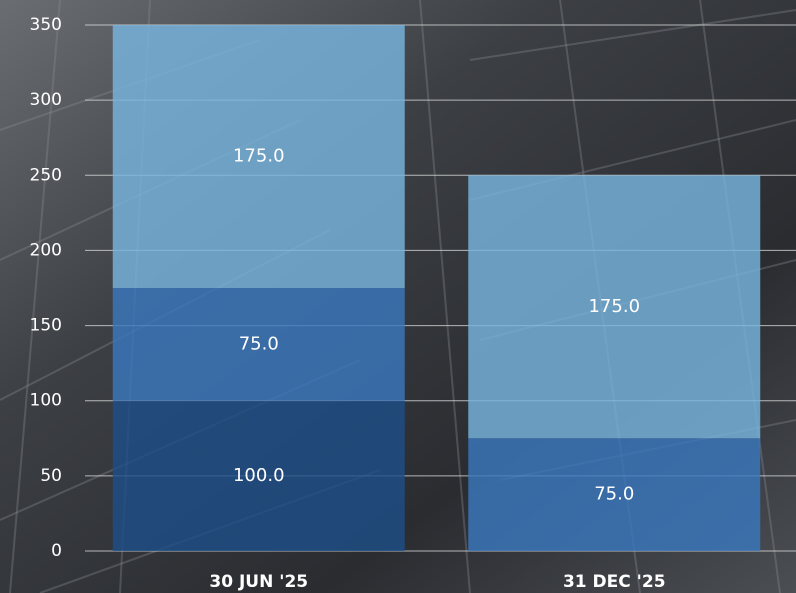 Image resolution: width=796 pixels, height=593 pixels. Describe the element at coordinates (46, 100) in the screenshot. I see `y-tick-label: 300` at that location.